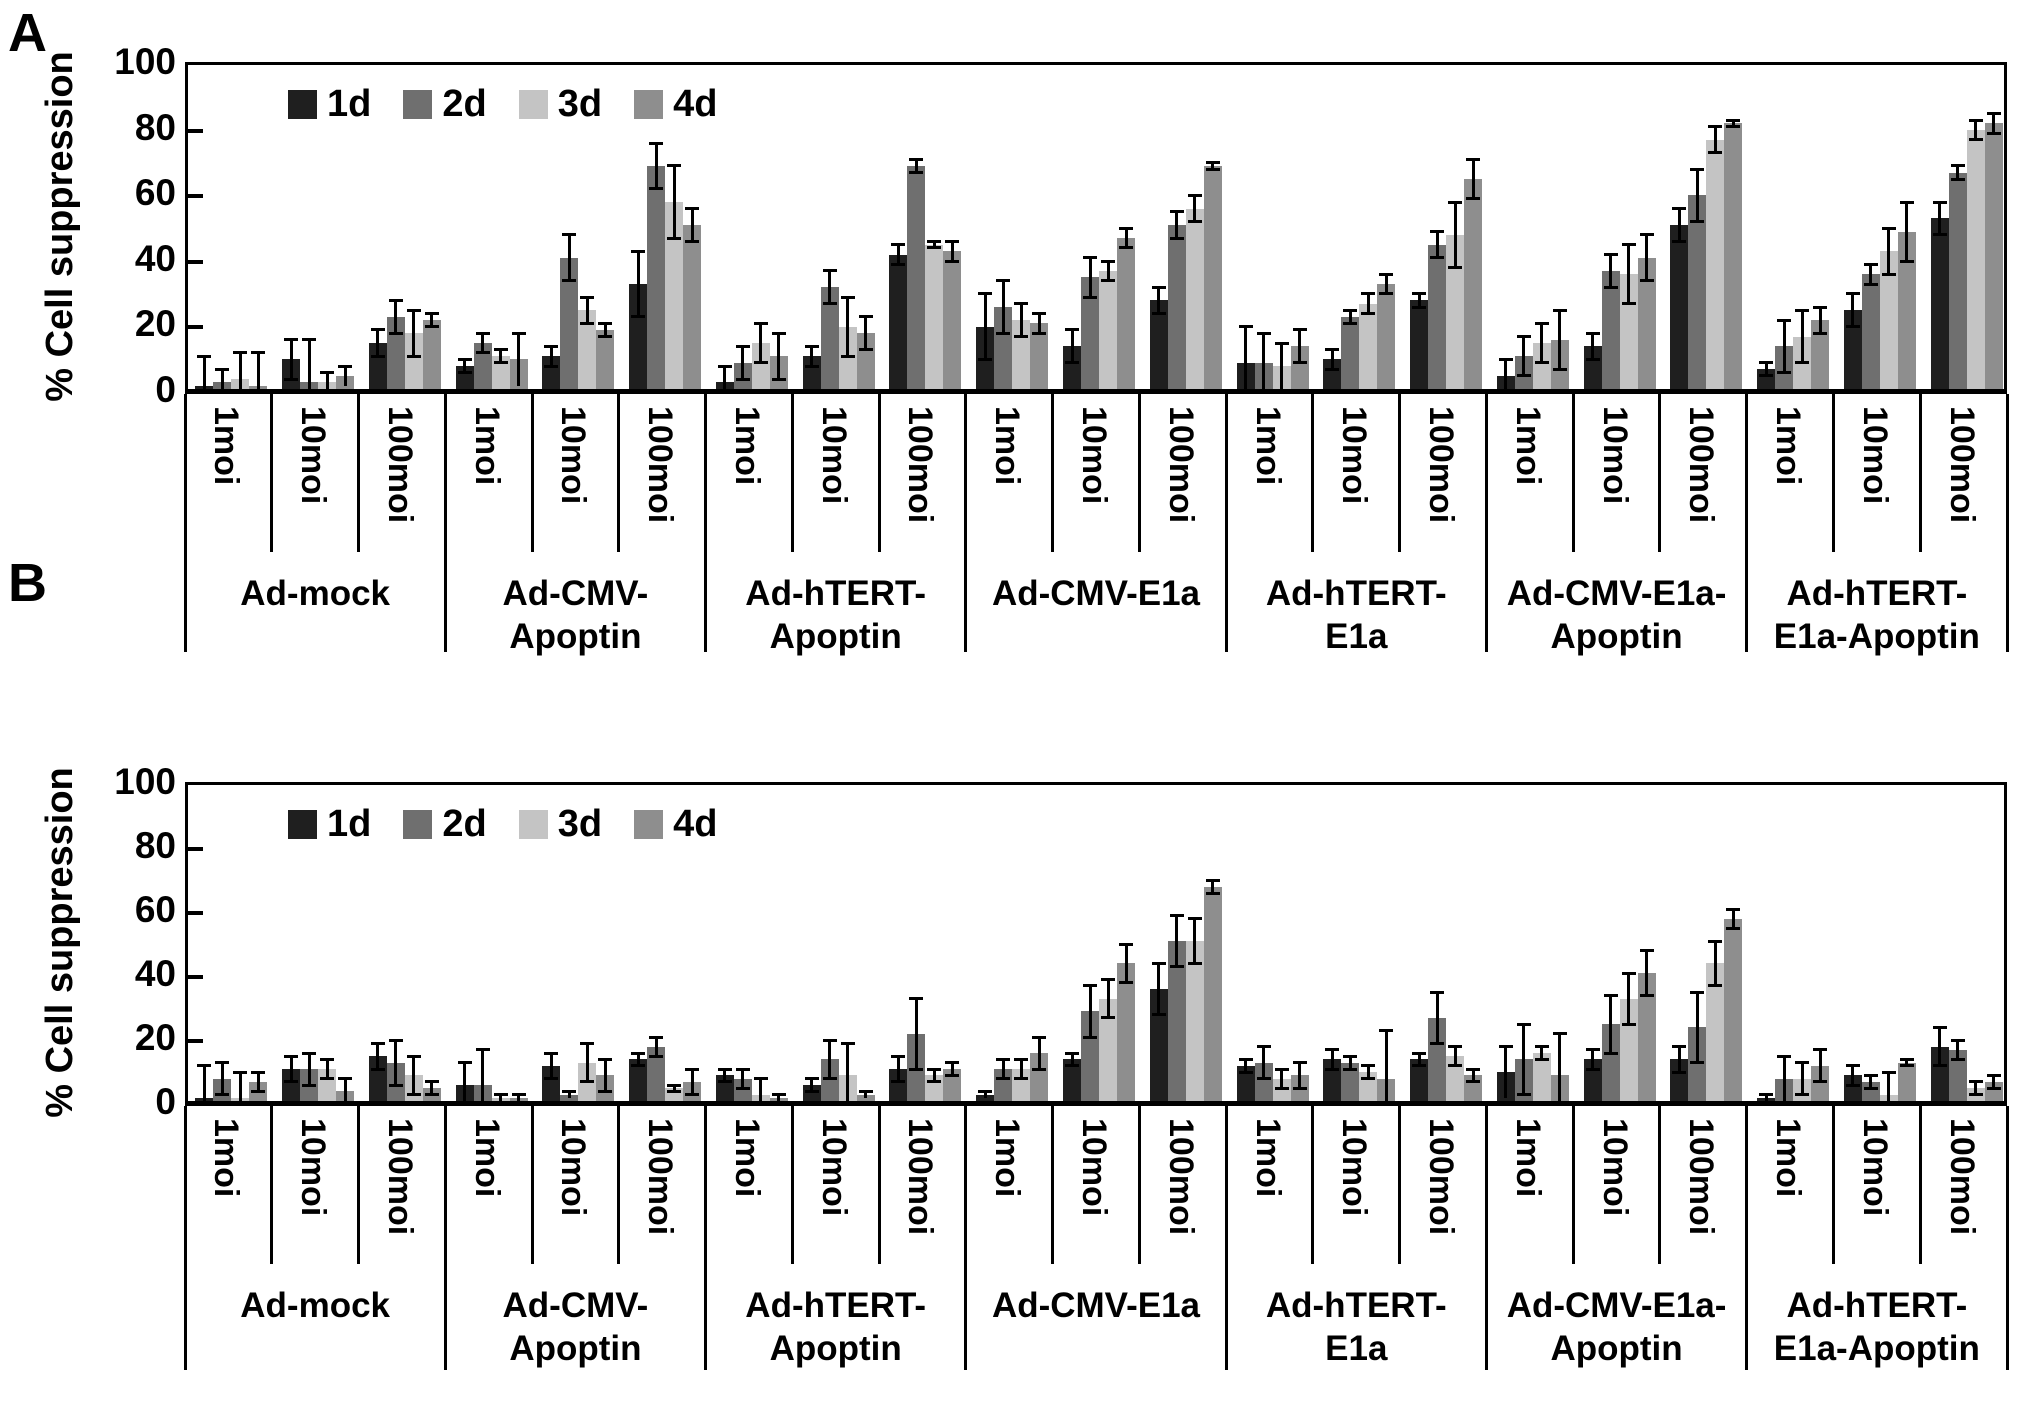 The height and width of the screenshot is (1410, 2031). I want to click on moi-label-10moi-b: 10moi, so click(1614, 1167).